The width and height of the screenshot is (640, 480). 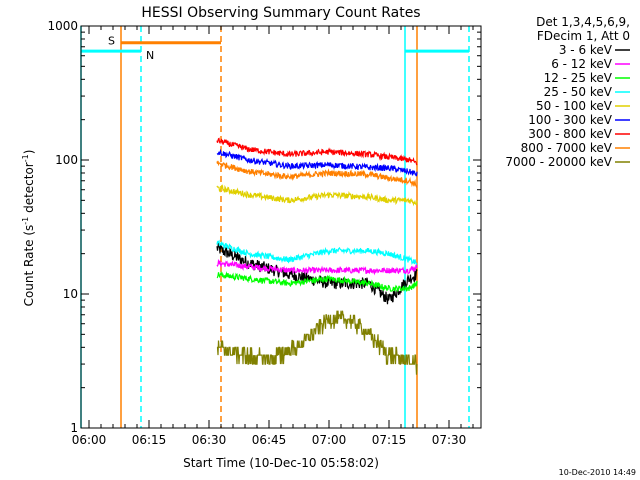 What do you see at coordinates (329, 440) in the screenshot?
I see `x-tick-label: 07:00` at bounding box center [329, 440].